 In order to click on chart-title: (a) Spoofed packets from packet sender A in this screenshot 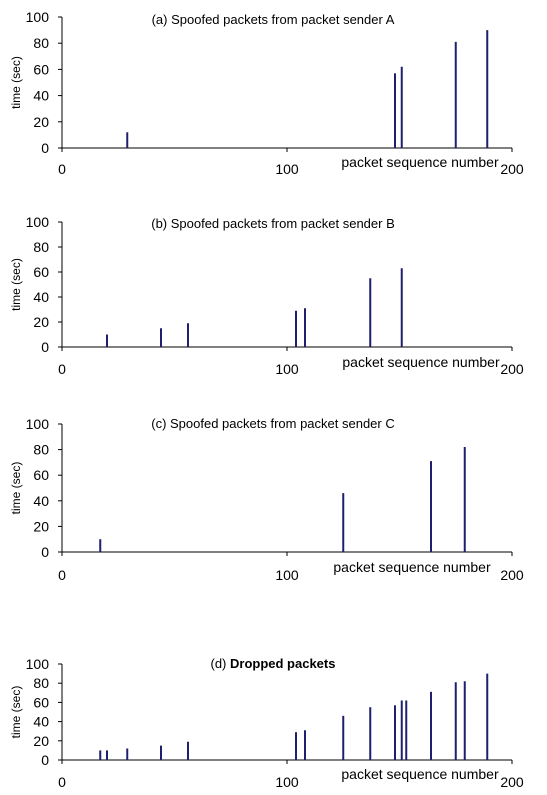, I will do `click(273, 19)`.